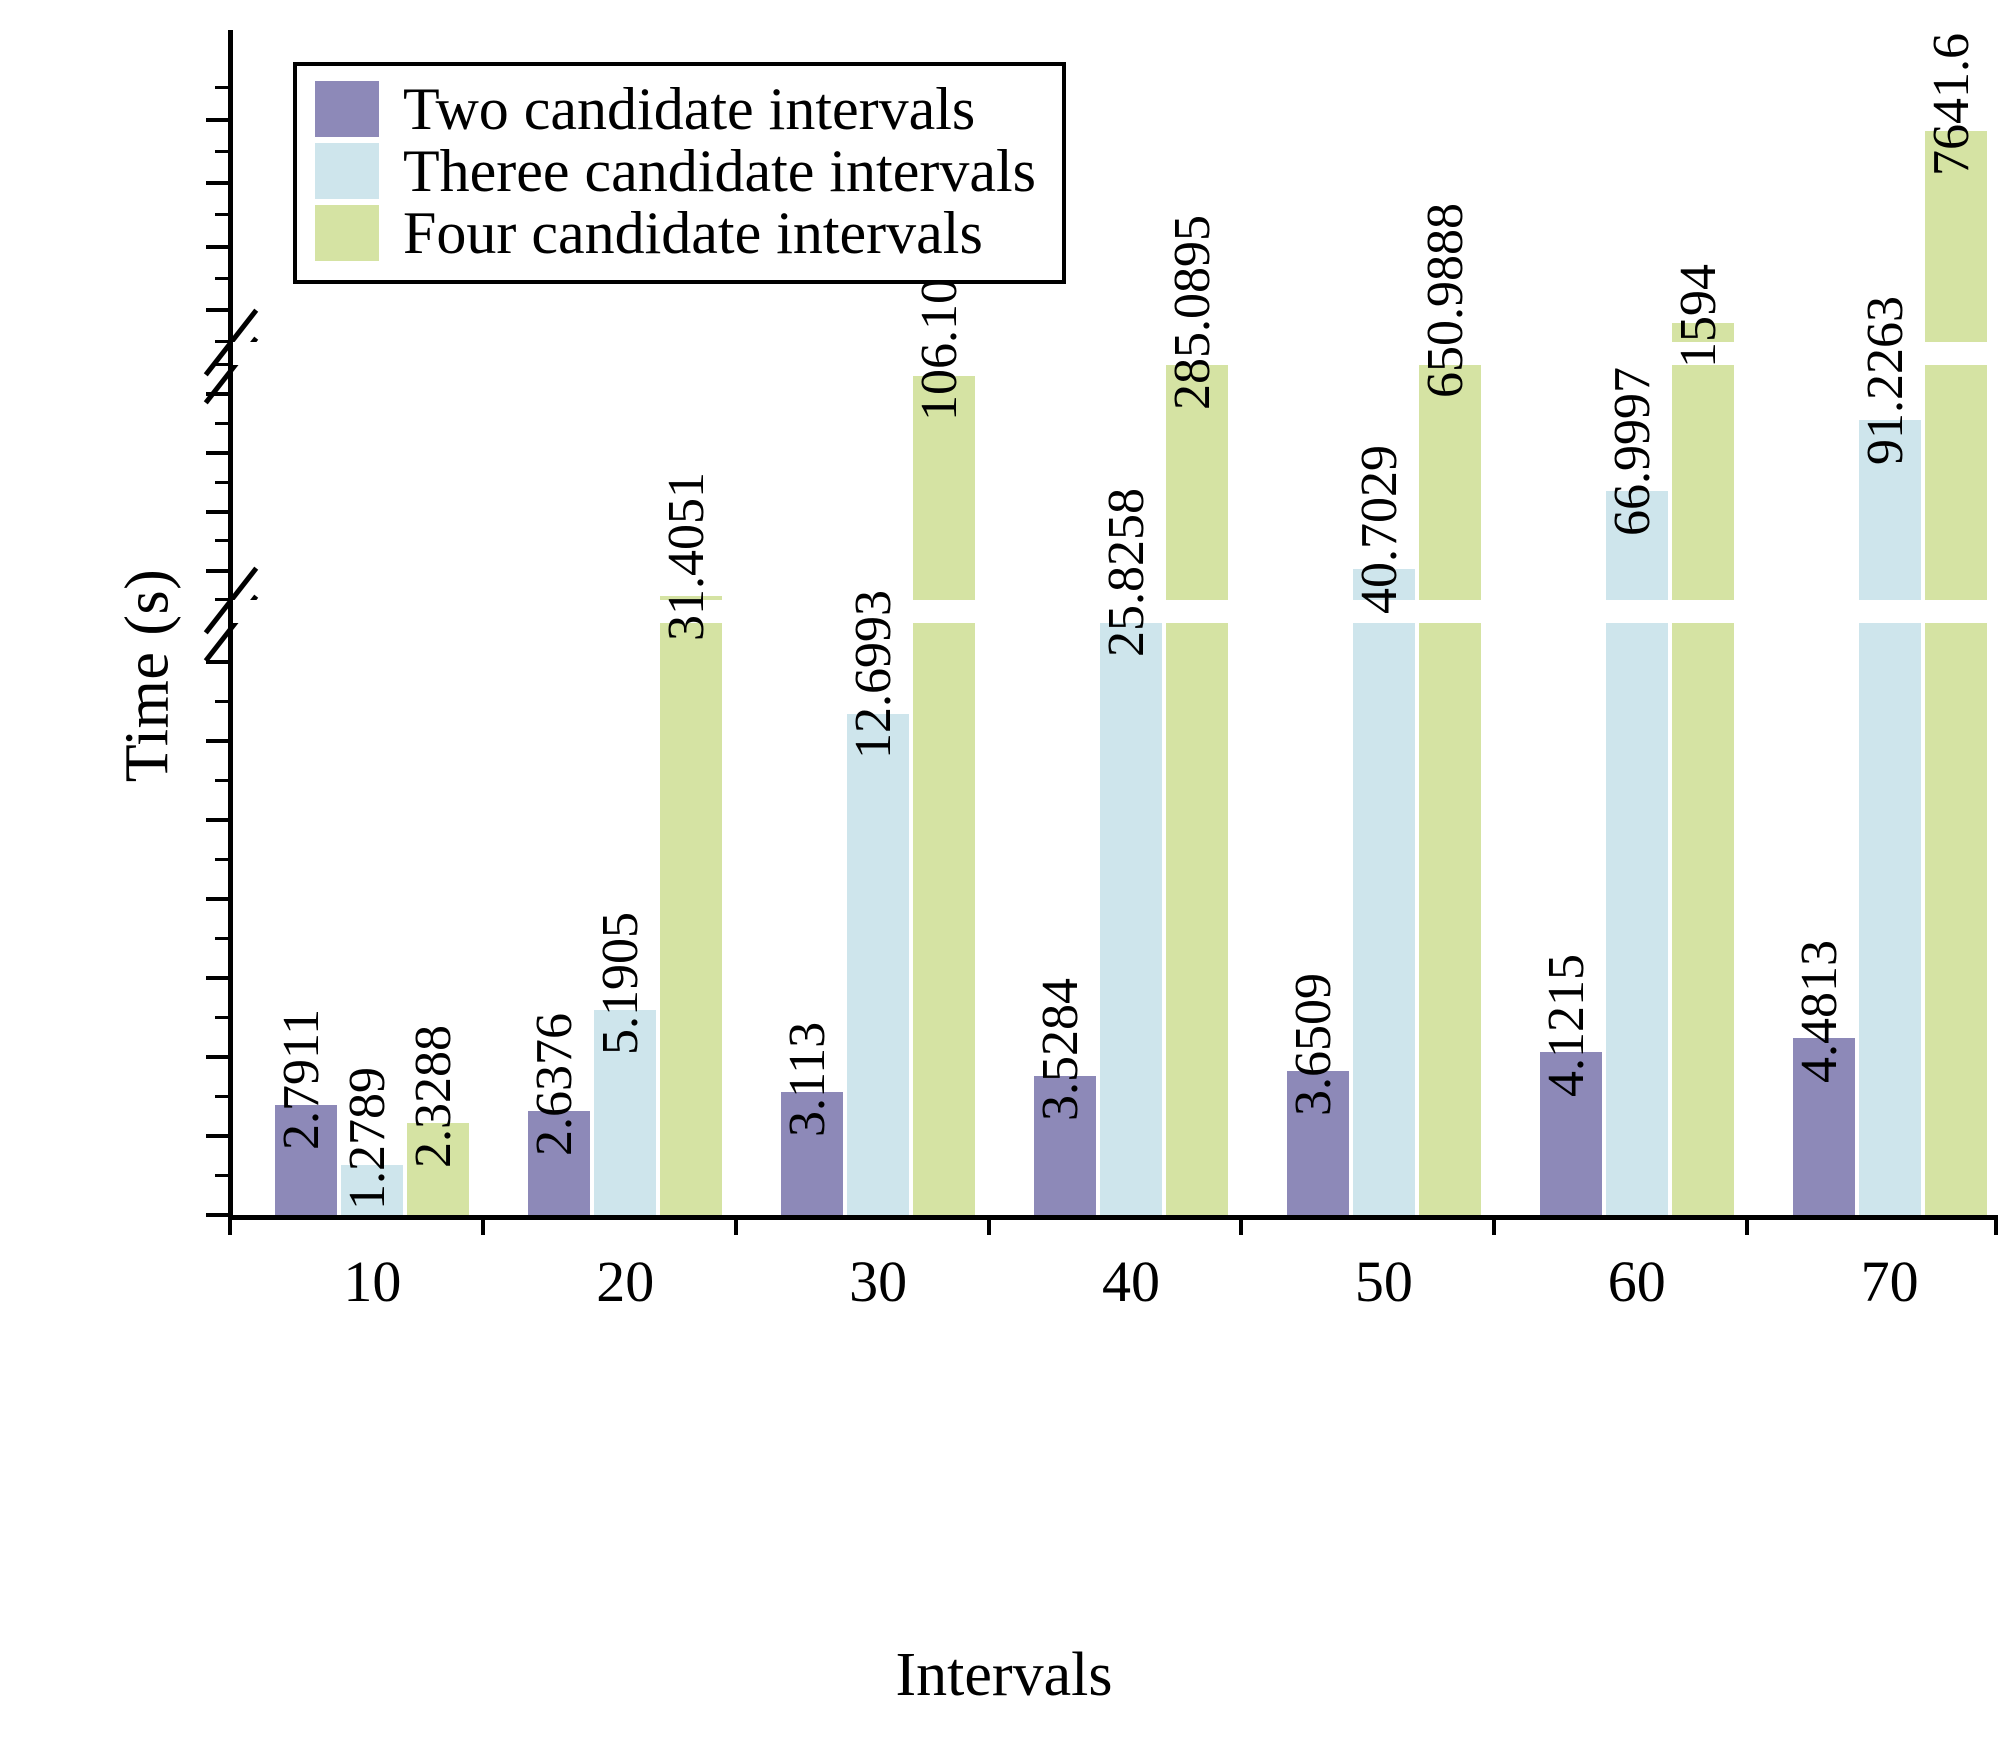 Image resolution: width=2008 pixels, height=1740 pixels. Describe the element at coordinates (347, 171) in the screenshot. I see `legend-swatch-theree` at that location.